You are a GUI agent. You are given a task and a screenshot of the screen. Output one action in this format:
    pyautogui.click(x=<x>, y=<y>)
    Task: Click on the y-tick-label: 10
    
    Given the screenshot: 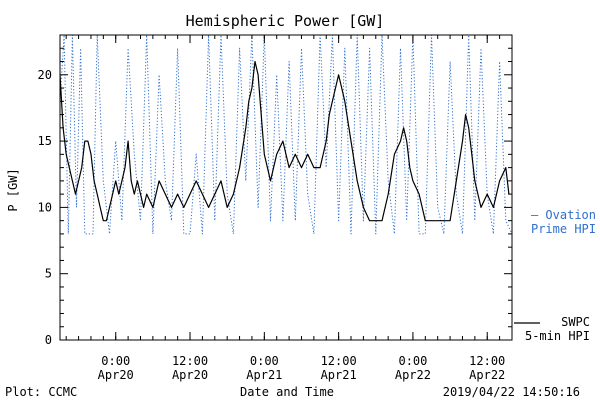 What is the action you would take?
    pyautogui.click(x=45, y=207)
    